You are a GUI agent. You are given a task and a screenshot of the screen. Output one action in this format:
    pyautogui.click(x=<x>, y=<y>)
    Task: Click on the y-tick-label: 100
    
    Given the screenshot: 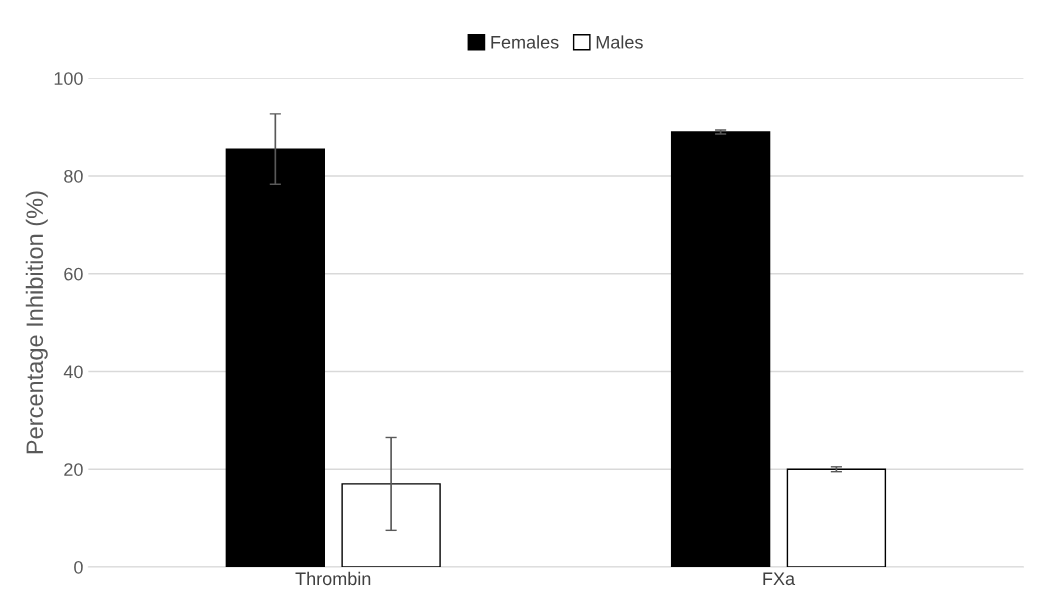 What is the action you would take?
    pyautogui.click(x=68, y=78)
    